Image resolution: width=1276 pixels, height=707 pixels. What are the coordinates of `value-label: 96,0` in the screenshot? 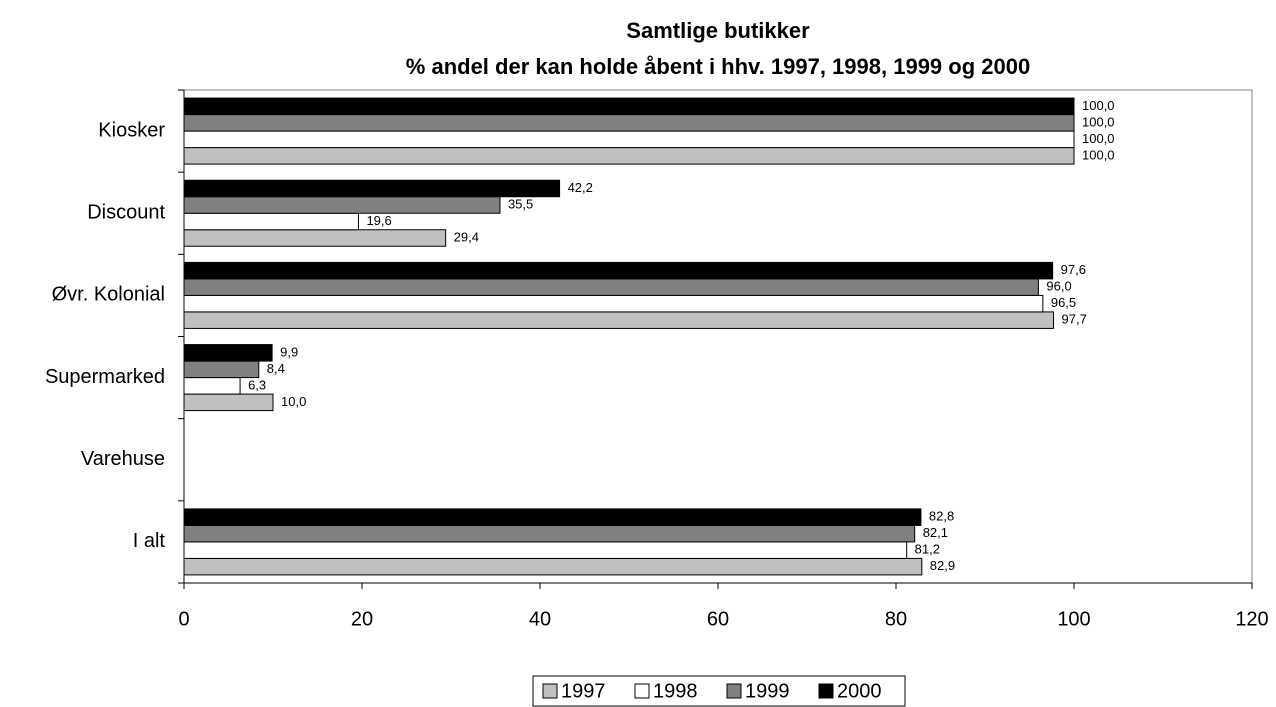 It's located at (1058, 286).